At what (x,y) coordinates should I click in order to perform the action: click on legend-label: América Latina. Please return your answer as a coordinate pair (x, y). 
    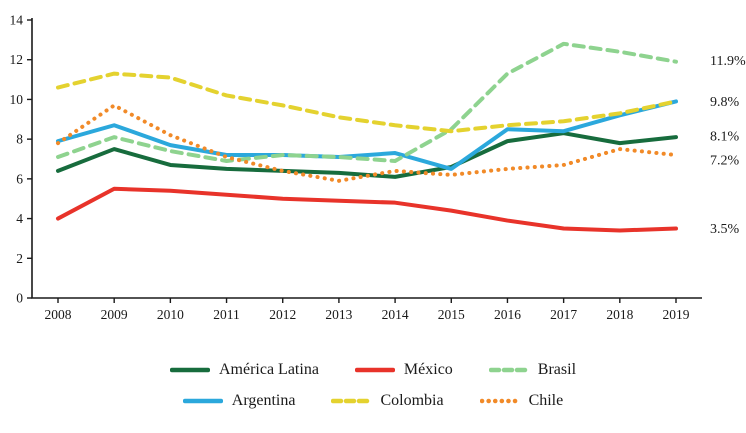
    Looking at the image, I should click on (268, 369).